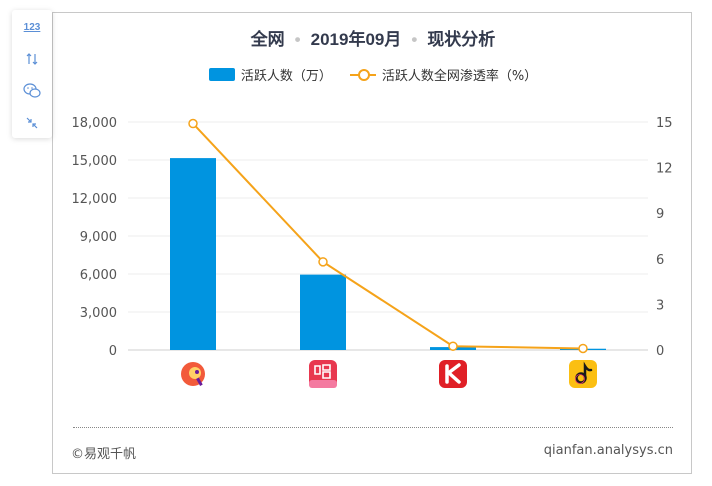 This screenshot has width=712, height=486. I want to click on y-left-tick-label: 18,000, so click(95, 123).